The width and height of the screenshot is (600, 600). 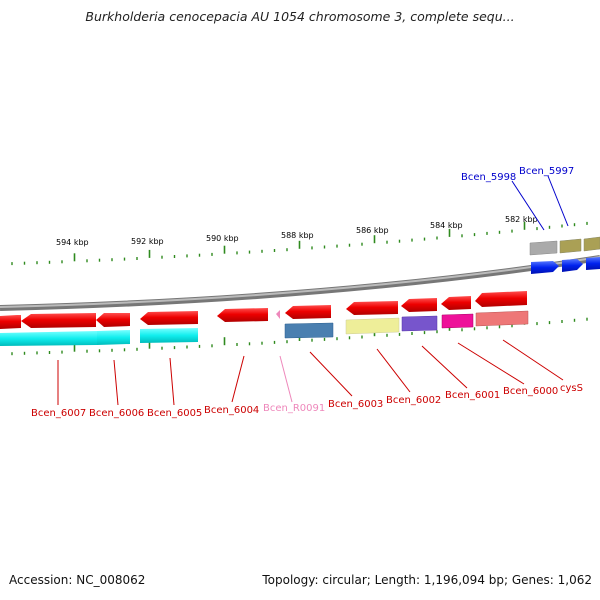 What do you see at coordinates (502, 318) in the screenshot?
I see `feature-salmon` at bounding box center [502, 318].